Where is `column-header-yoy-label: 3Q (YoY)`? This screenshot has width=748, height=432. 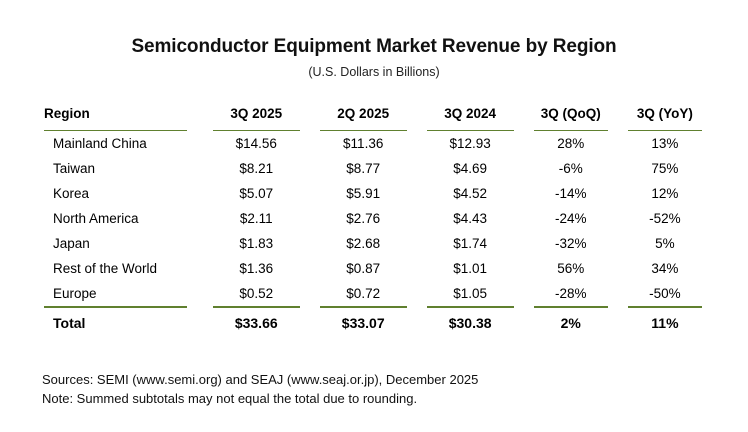 column-header-yoy-label: 3Q (YoY) is located at coordinates (664, 113).